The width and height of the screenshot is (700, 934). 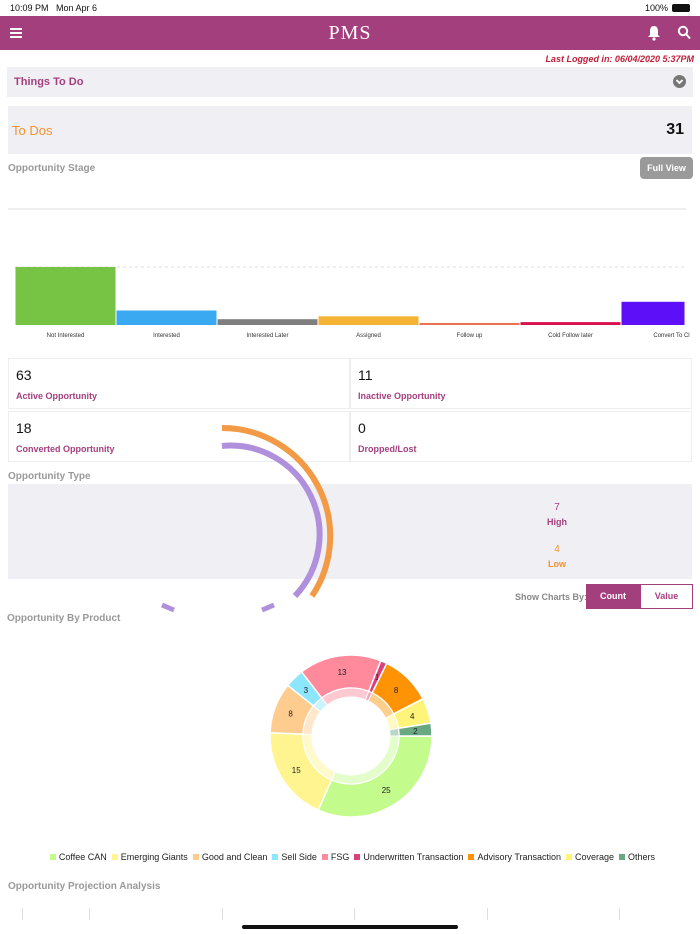 What do you see at coordinates (32, 130) in the screenshot?
I see `todos-label: To Dos` at bounding box center [32, 130].